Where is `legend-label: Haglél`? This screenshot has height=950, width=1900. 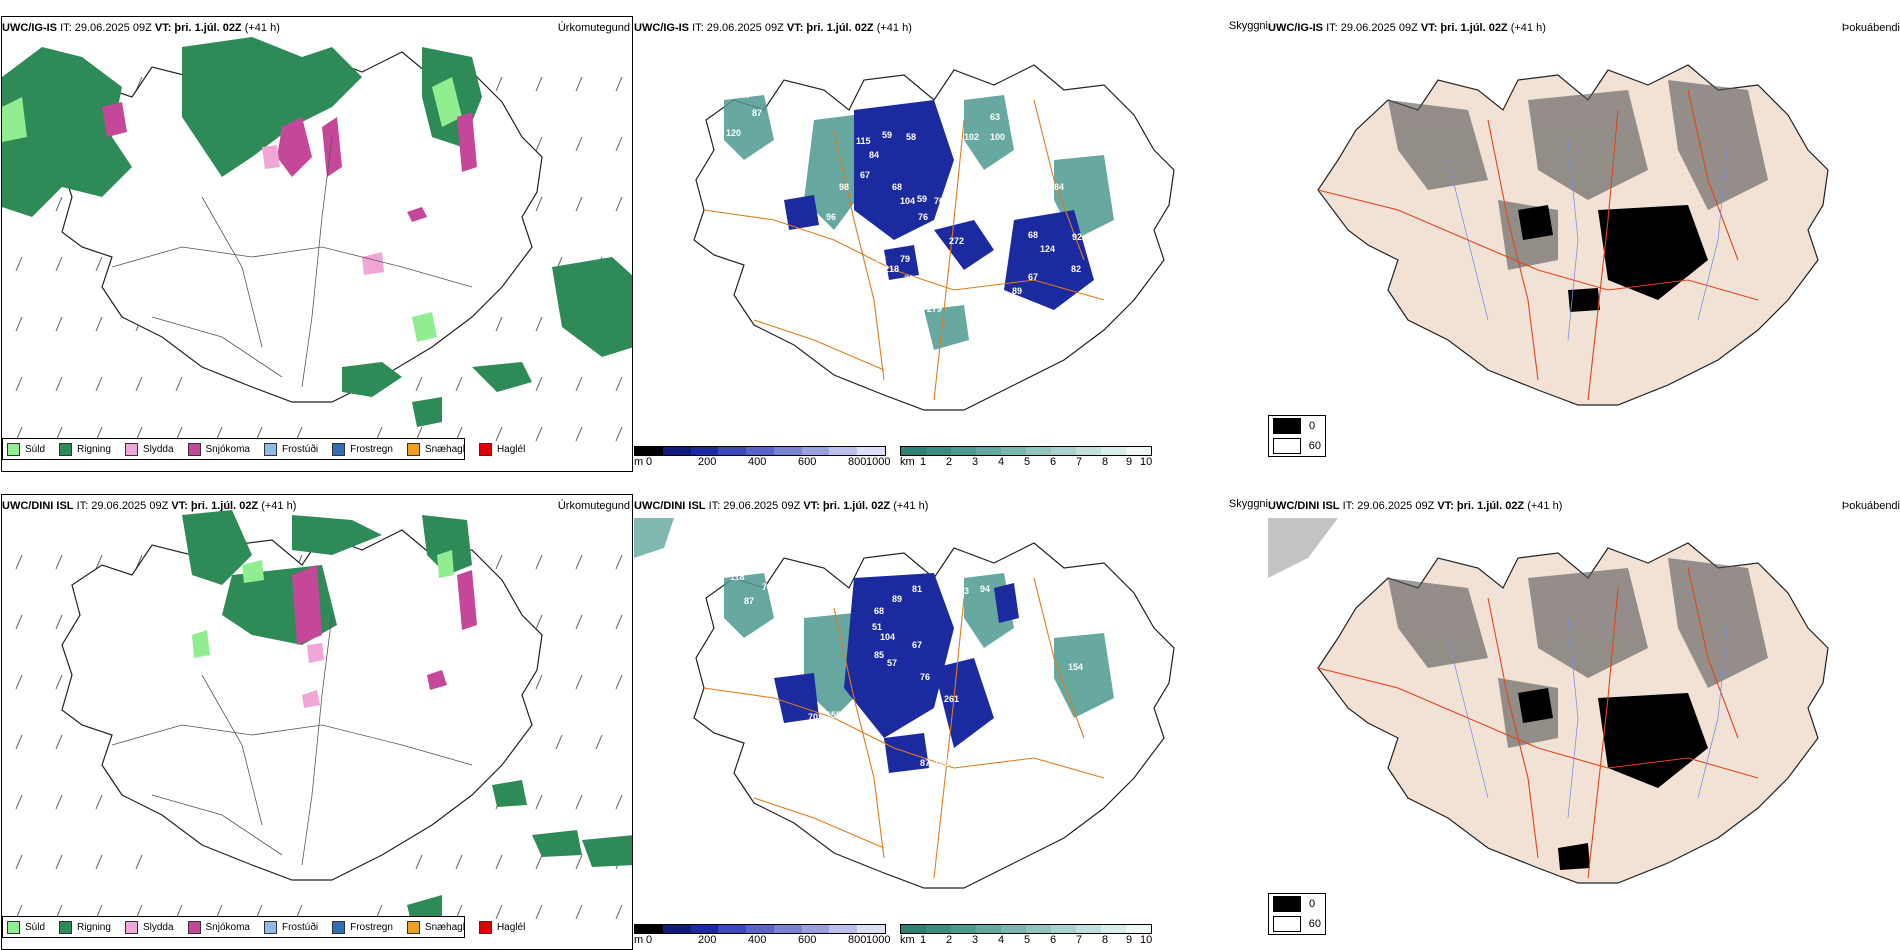
legend-label: Haglél is located at coordinates (511, 449).